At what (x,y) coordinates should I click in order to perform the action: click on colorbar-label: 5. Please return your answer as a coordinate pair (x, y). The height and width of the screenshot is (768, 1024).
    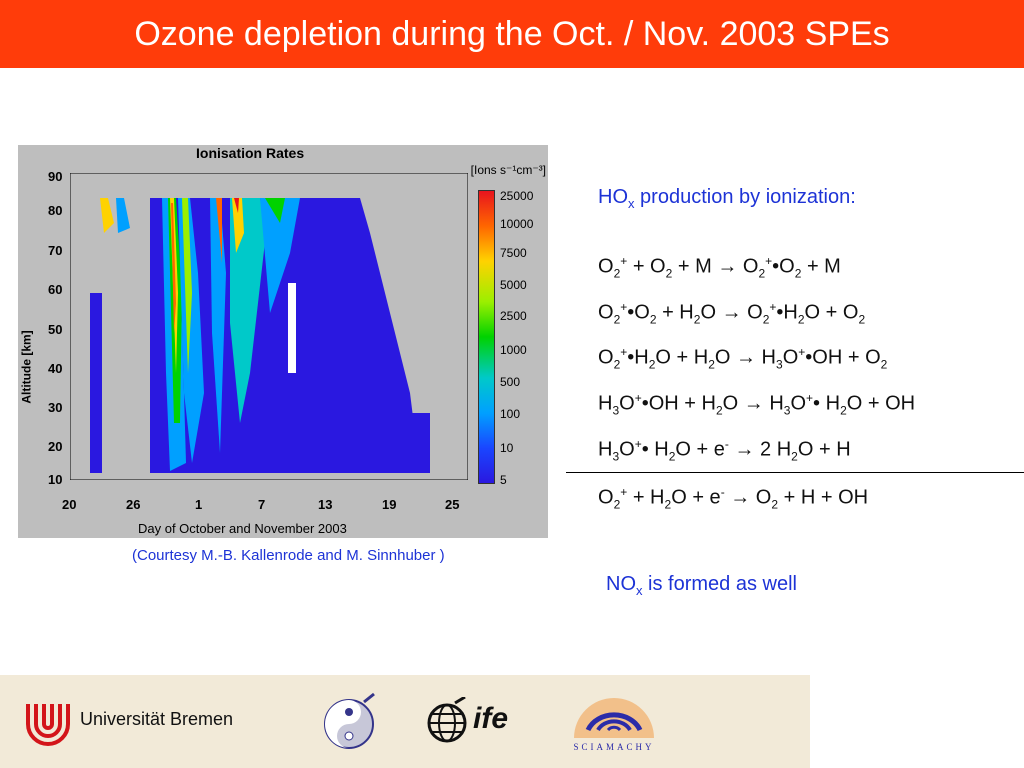
    Looking at the image, I should click on (503, 480).